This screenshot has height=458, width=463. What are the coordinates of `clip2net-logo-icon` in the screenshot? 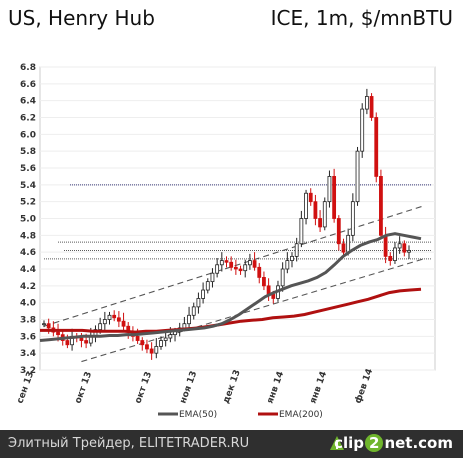 It's located at (337, 443).